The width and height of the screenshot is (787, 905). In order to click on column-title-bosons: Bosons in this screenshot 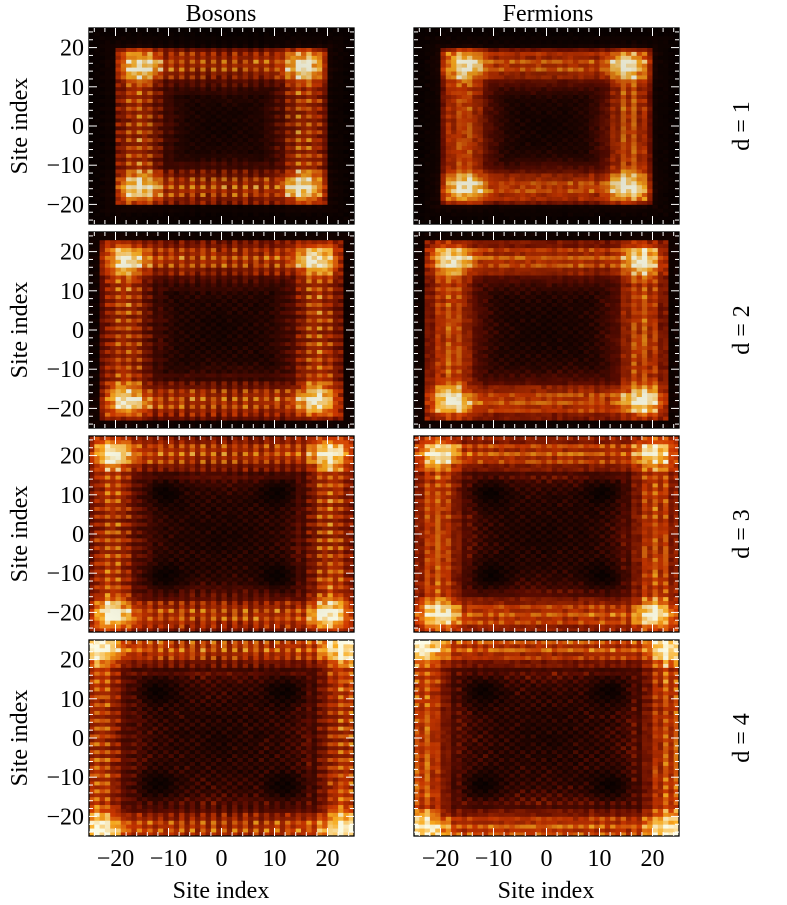, I will do `click(221, 14)`.